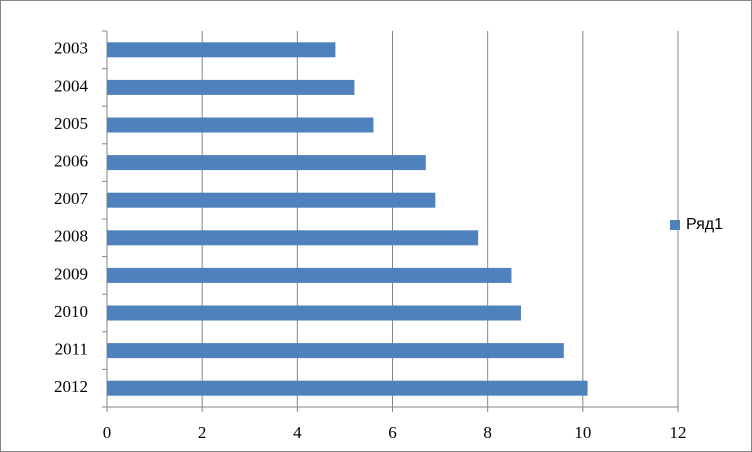 The image size is (752, 452). I want to click on y-tick-label: 2012, so click(71, 386).